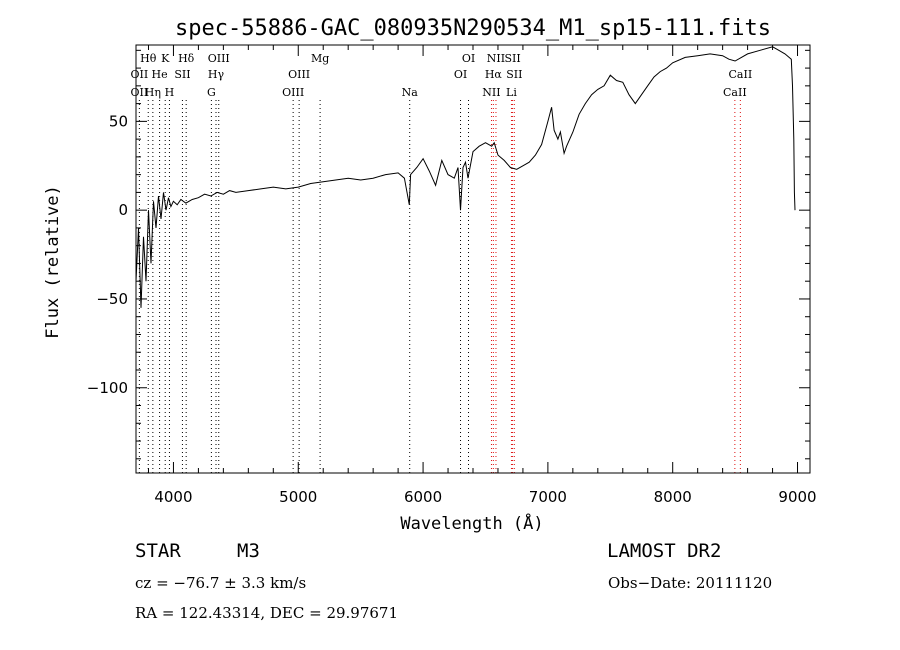  What do you see at coordinates (107, 388) in the screenshot?
I see `y-tick-label: −100` at bounding box center [107, 388].